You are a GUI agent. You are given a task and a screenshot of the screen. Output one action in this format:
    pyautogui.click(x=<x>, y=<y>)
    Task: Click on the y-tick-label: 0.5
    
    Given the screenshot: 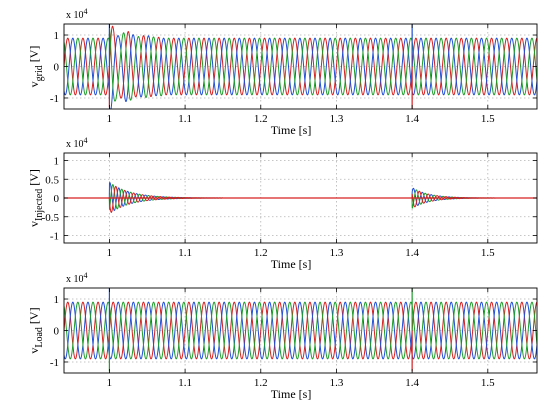 What is the action you would take?
    pyautogui.click(x=52, y=180)
    